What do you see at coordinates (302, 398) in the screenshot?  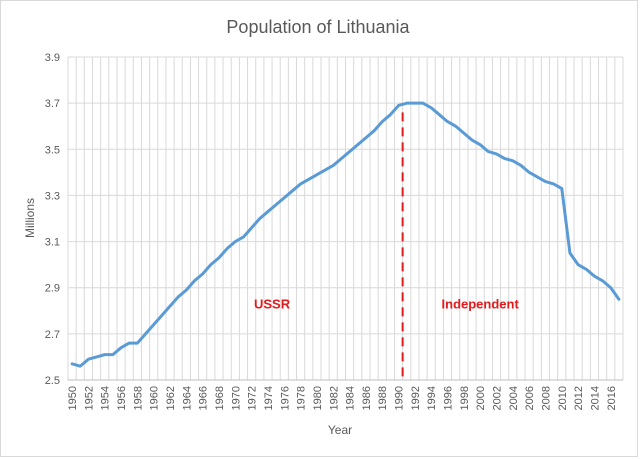 I see `x-tick-label: 1978` at bounding box center [302, 398].